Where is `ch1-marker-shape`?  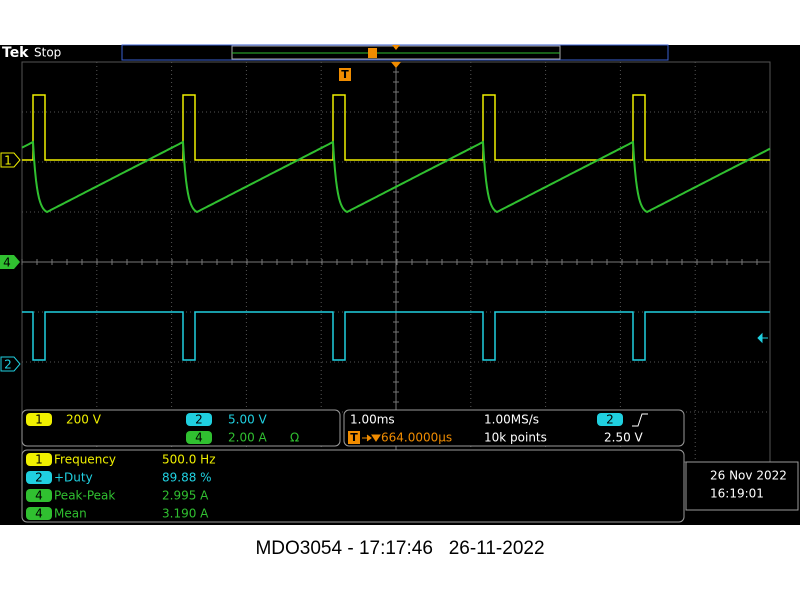
ch1-marker-shape is located at coordinates (10, 160).